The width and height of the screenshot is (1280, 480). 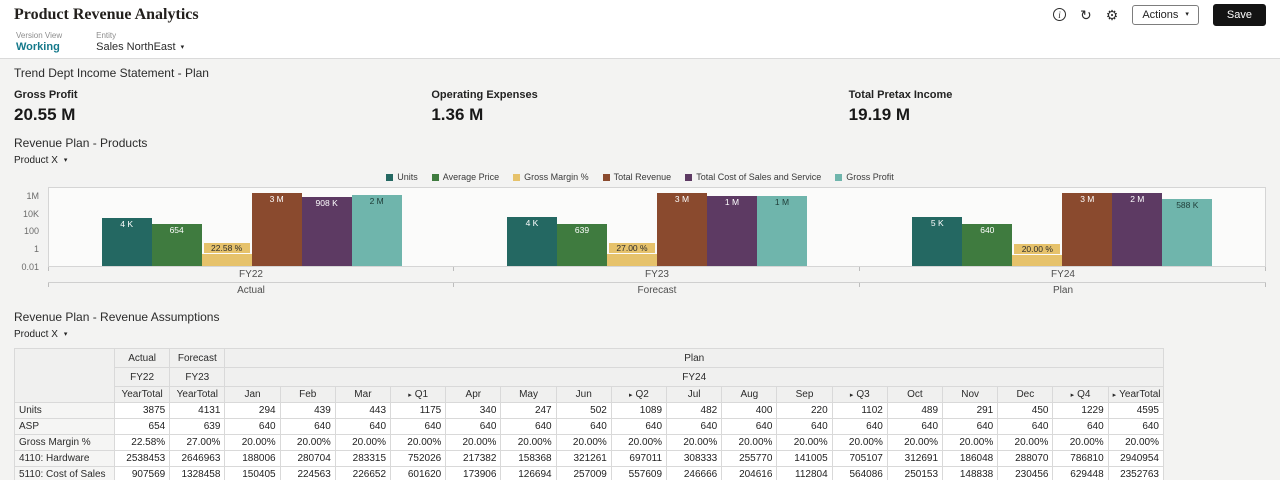 What do you see at coordinates (749, 394) in the screenshot?
I see `period-header-aug: Aug` at bounding box center [749, 394].